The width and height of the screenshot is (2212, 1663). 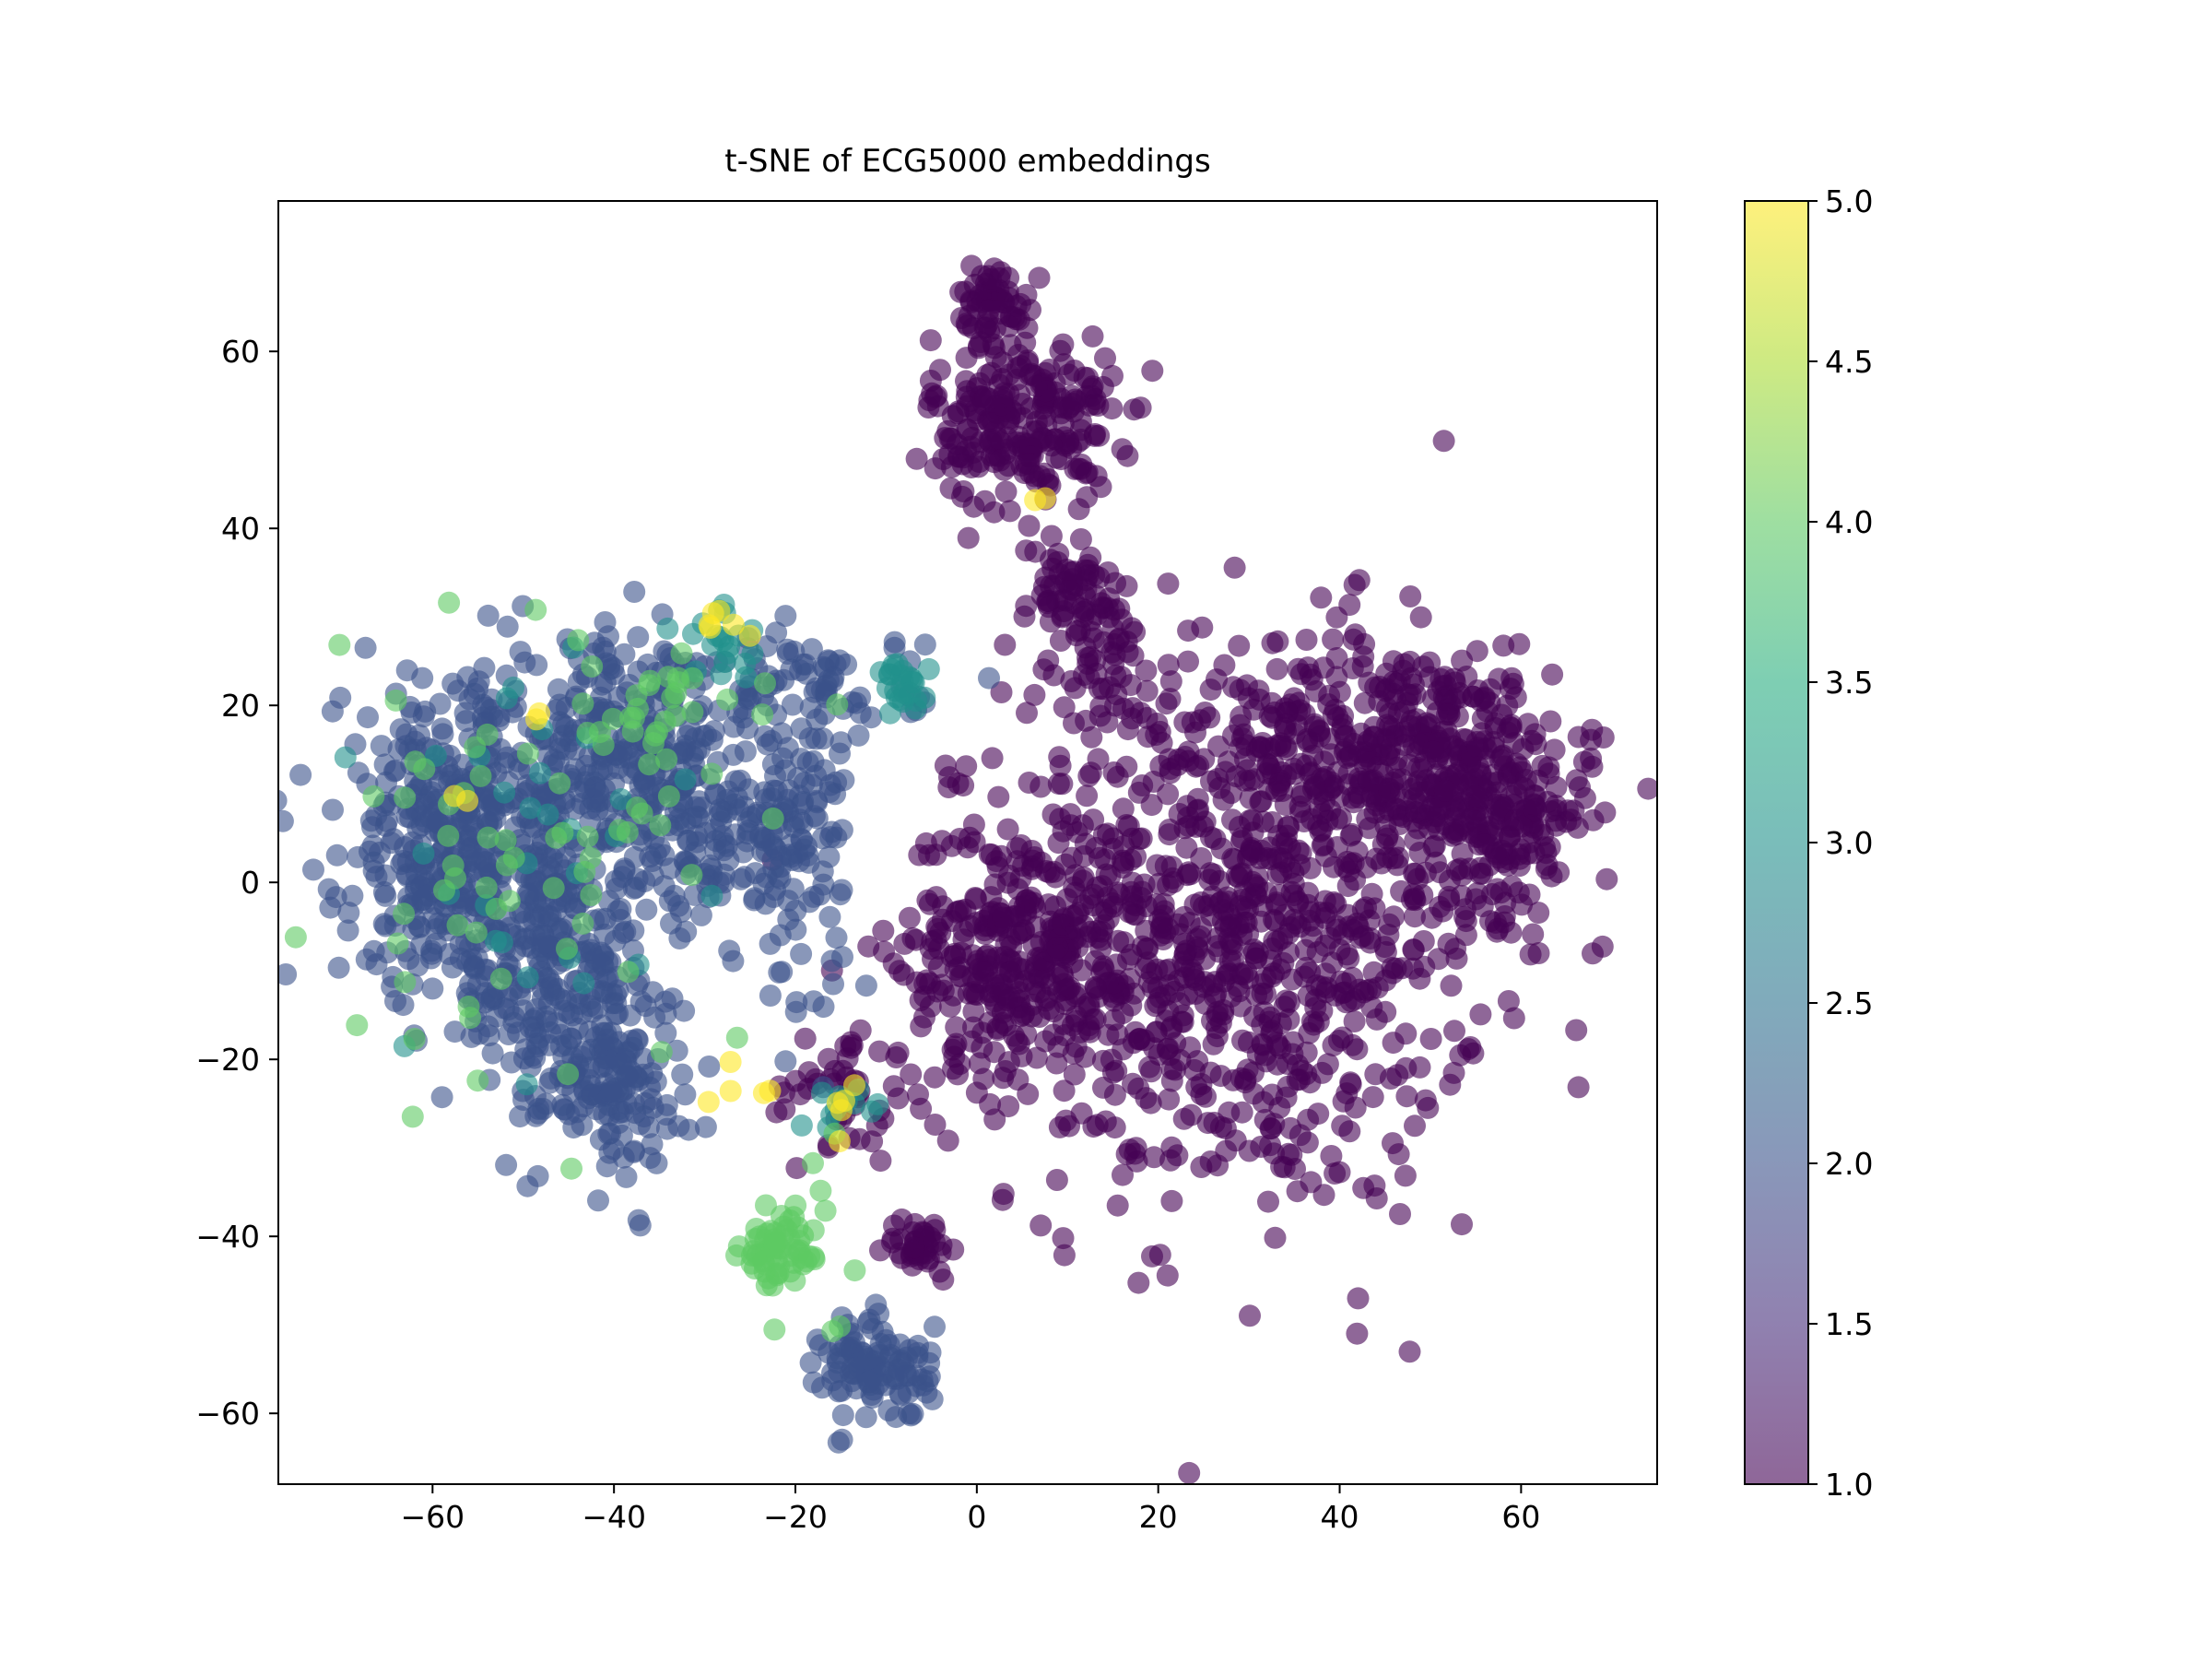 What do you see at coordinates (1849, 683) in the screenshot?
I see `colorbar-tick-label: 3.5` at bounding box center [1849, 683].